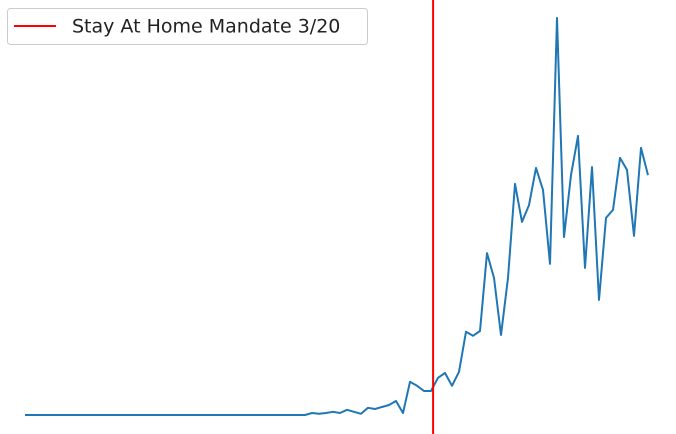  What do you see at coordinates (206, 27) in the screenshot?
I see `legend-label: Stay At Home Mandate 3/20` at bounding box center [206, 27].